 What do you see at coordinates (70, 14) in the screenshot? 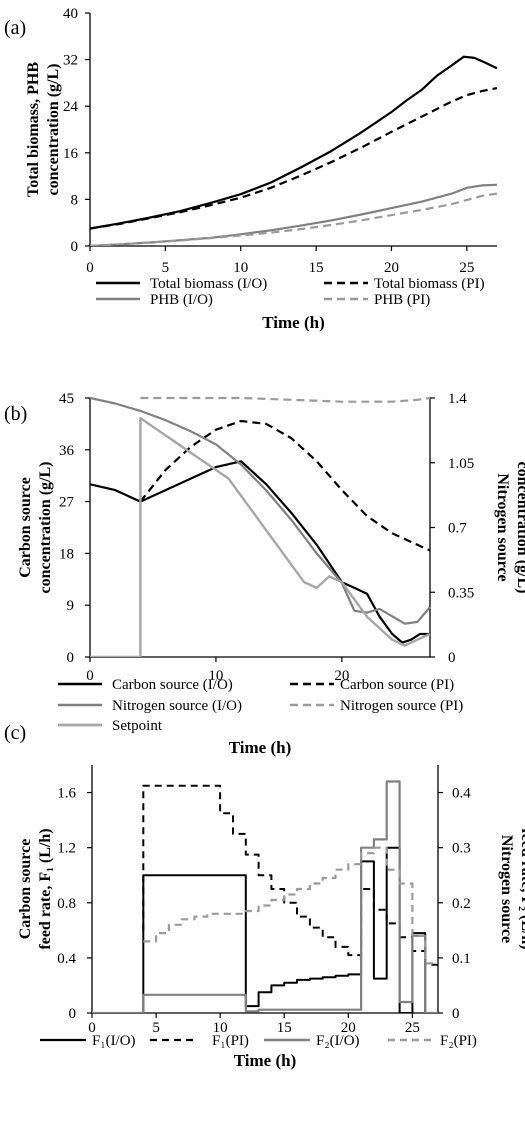
I see `y-tick-label: 40` at bounding box center [70, 14].